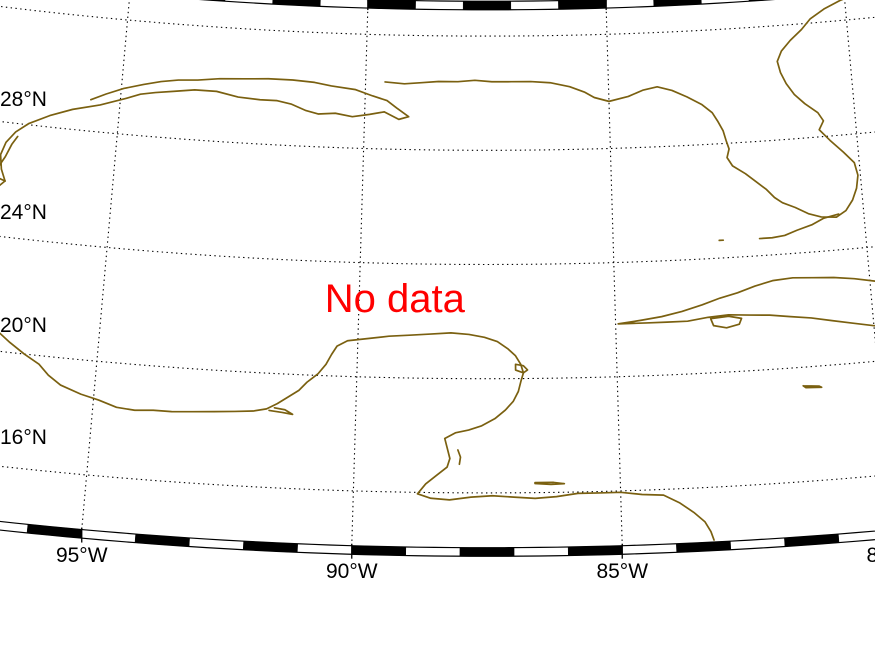 The height and width of the screenshot is (656, 875). What do you see at coordinates (23, 325) in the screenshot?
I see `lat-tick-label-20n: 20°N` at bounding box center [23, 325].